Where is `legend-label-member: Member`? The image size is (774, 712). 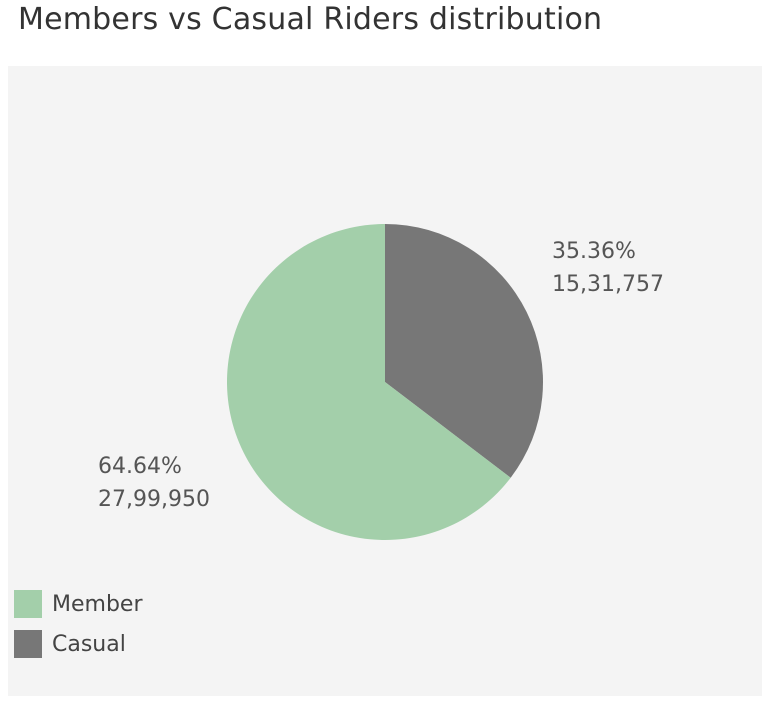 legend-label-member: Member is located at coordinates (97, 604).